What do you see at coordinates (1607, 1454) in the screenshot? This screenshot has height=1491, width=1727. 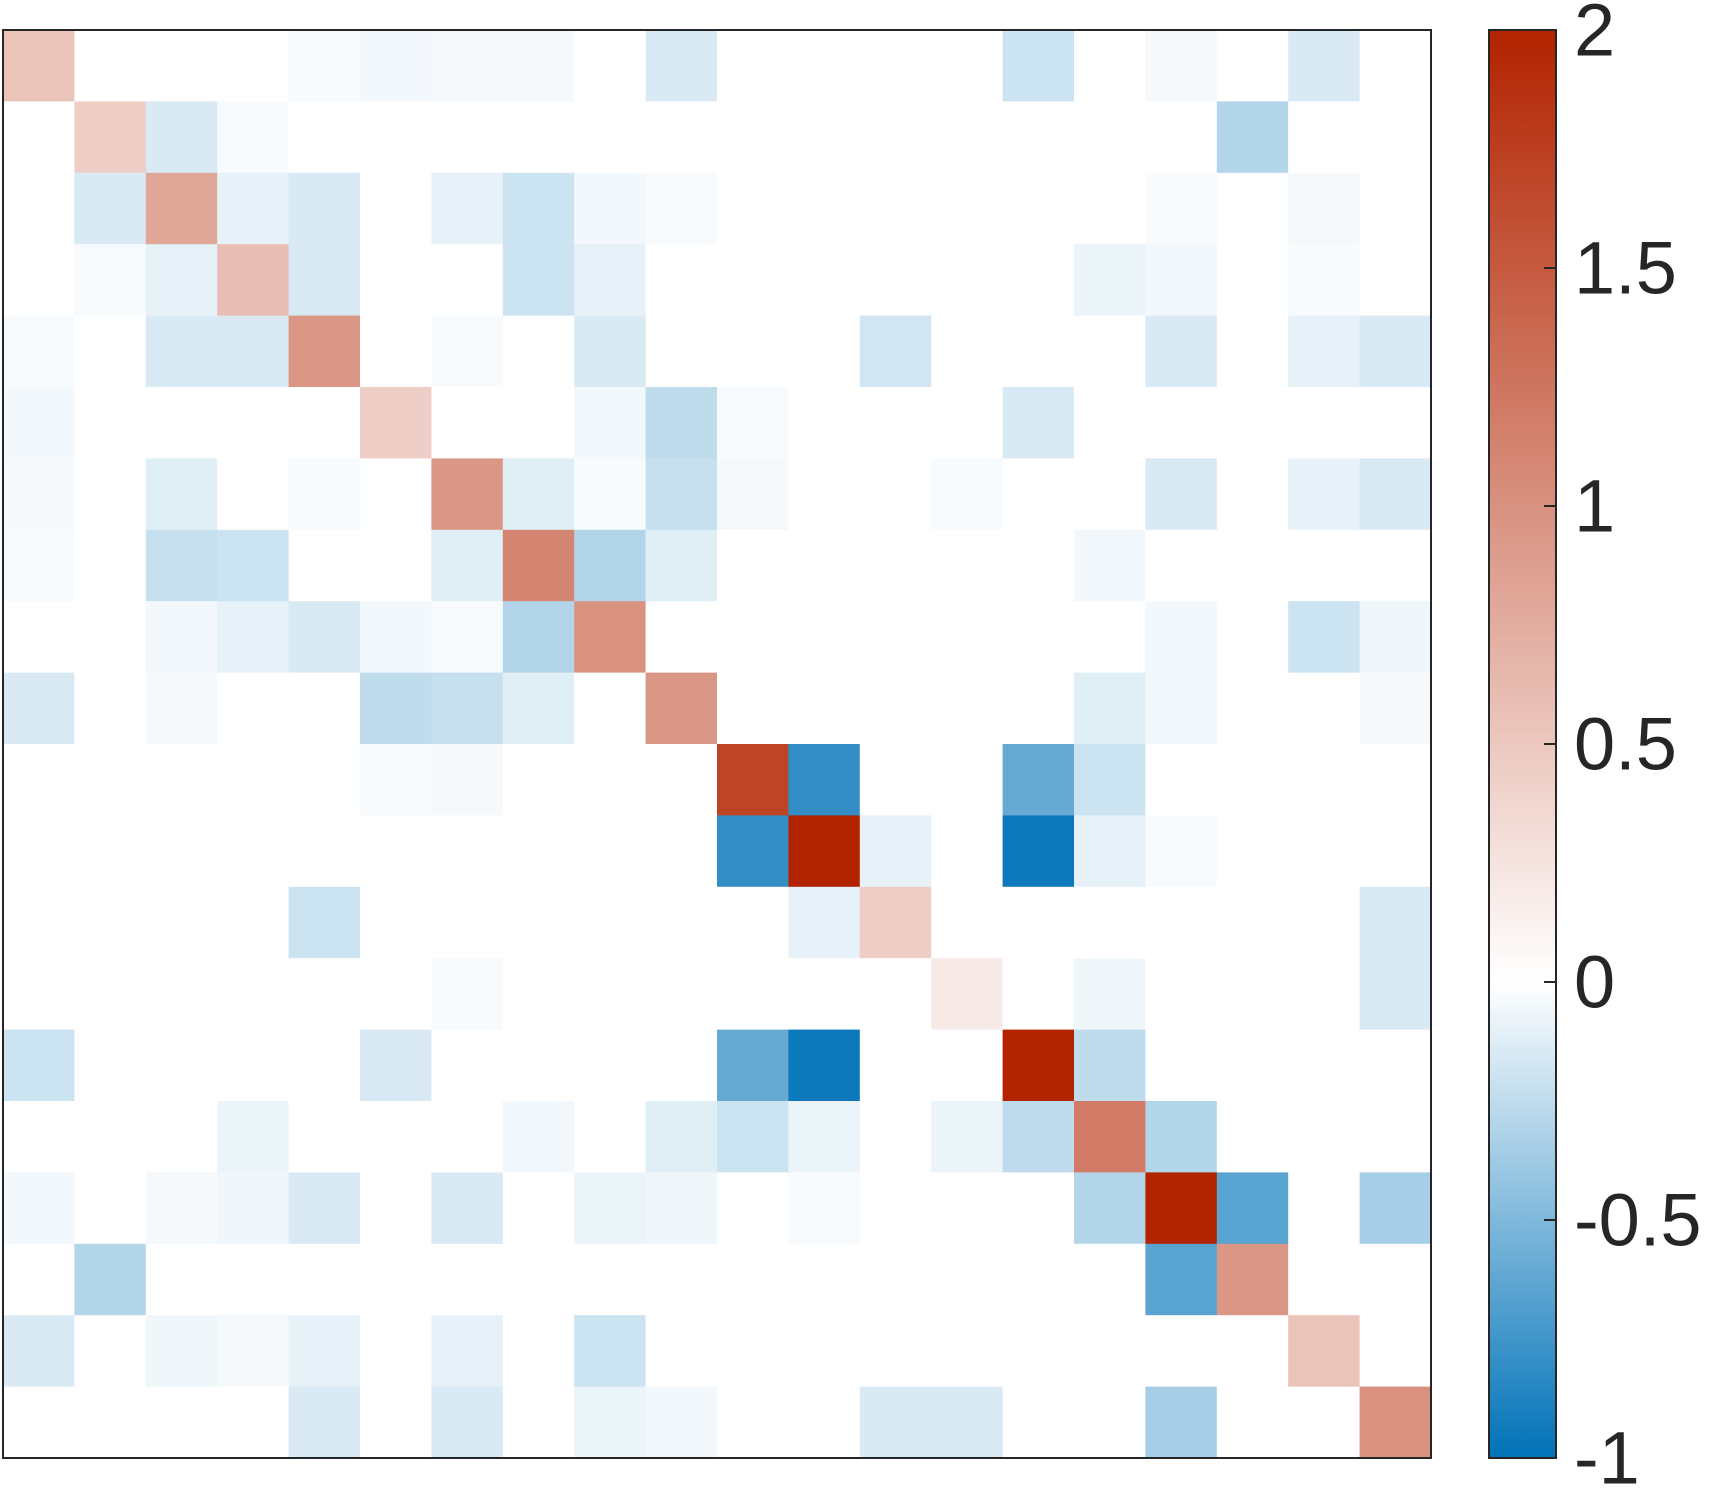 I see `colorbar-tick-label: -1` at bounding box center [1607, 1454].